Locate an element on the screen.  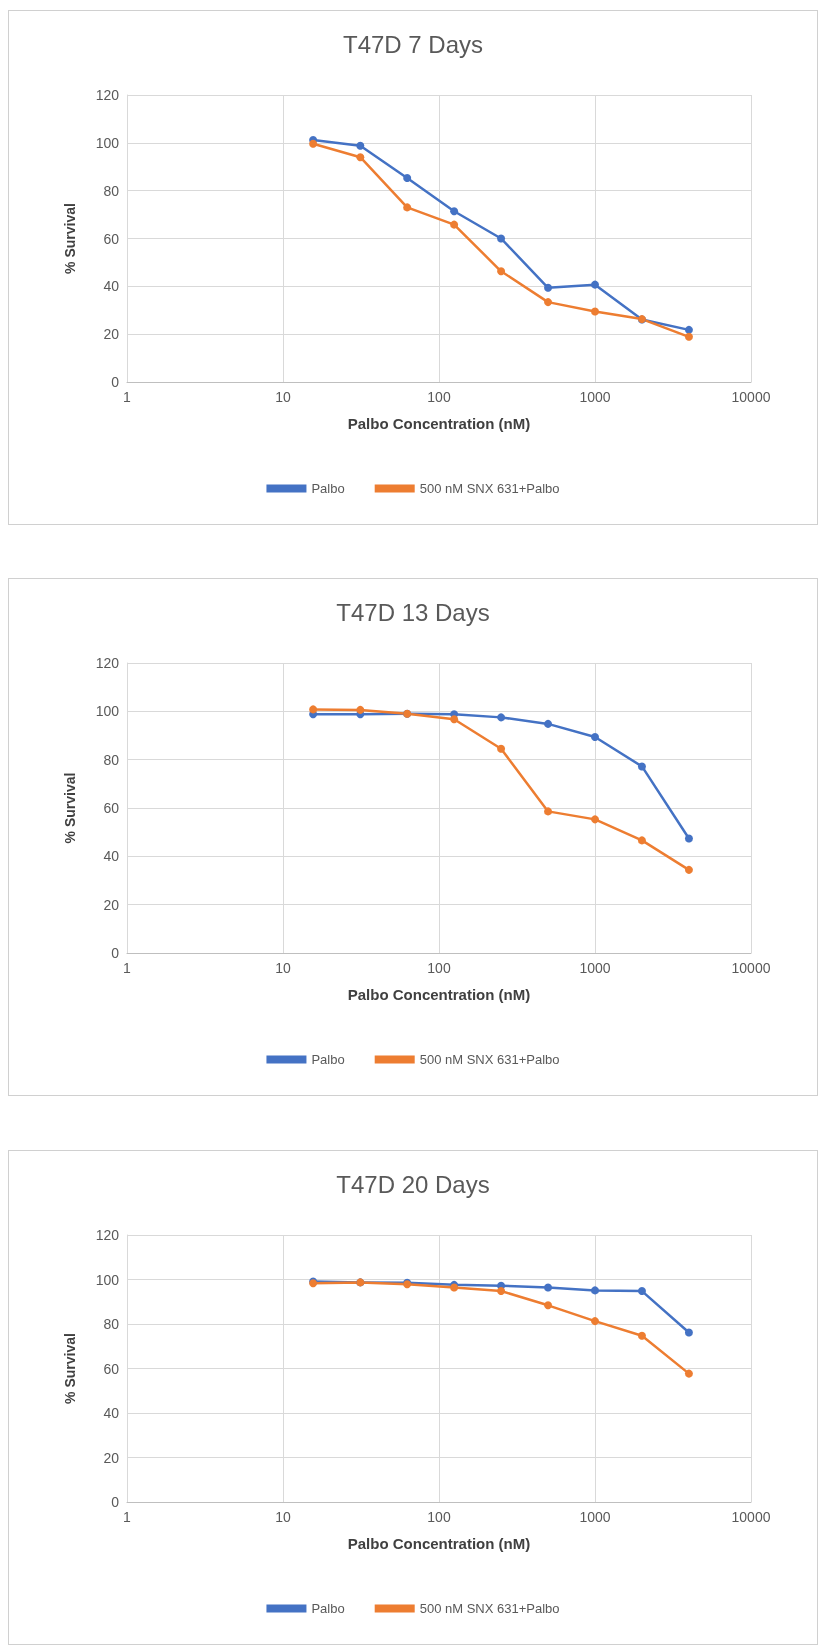
chart-title: T47D 13 Days is located at coordinates (413, 612).